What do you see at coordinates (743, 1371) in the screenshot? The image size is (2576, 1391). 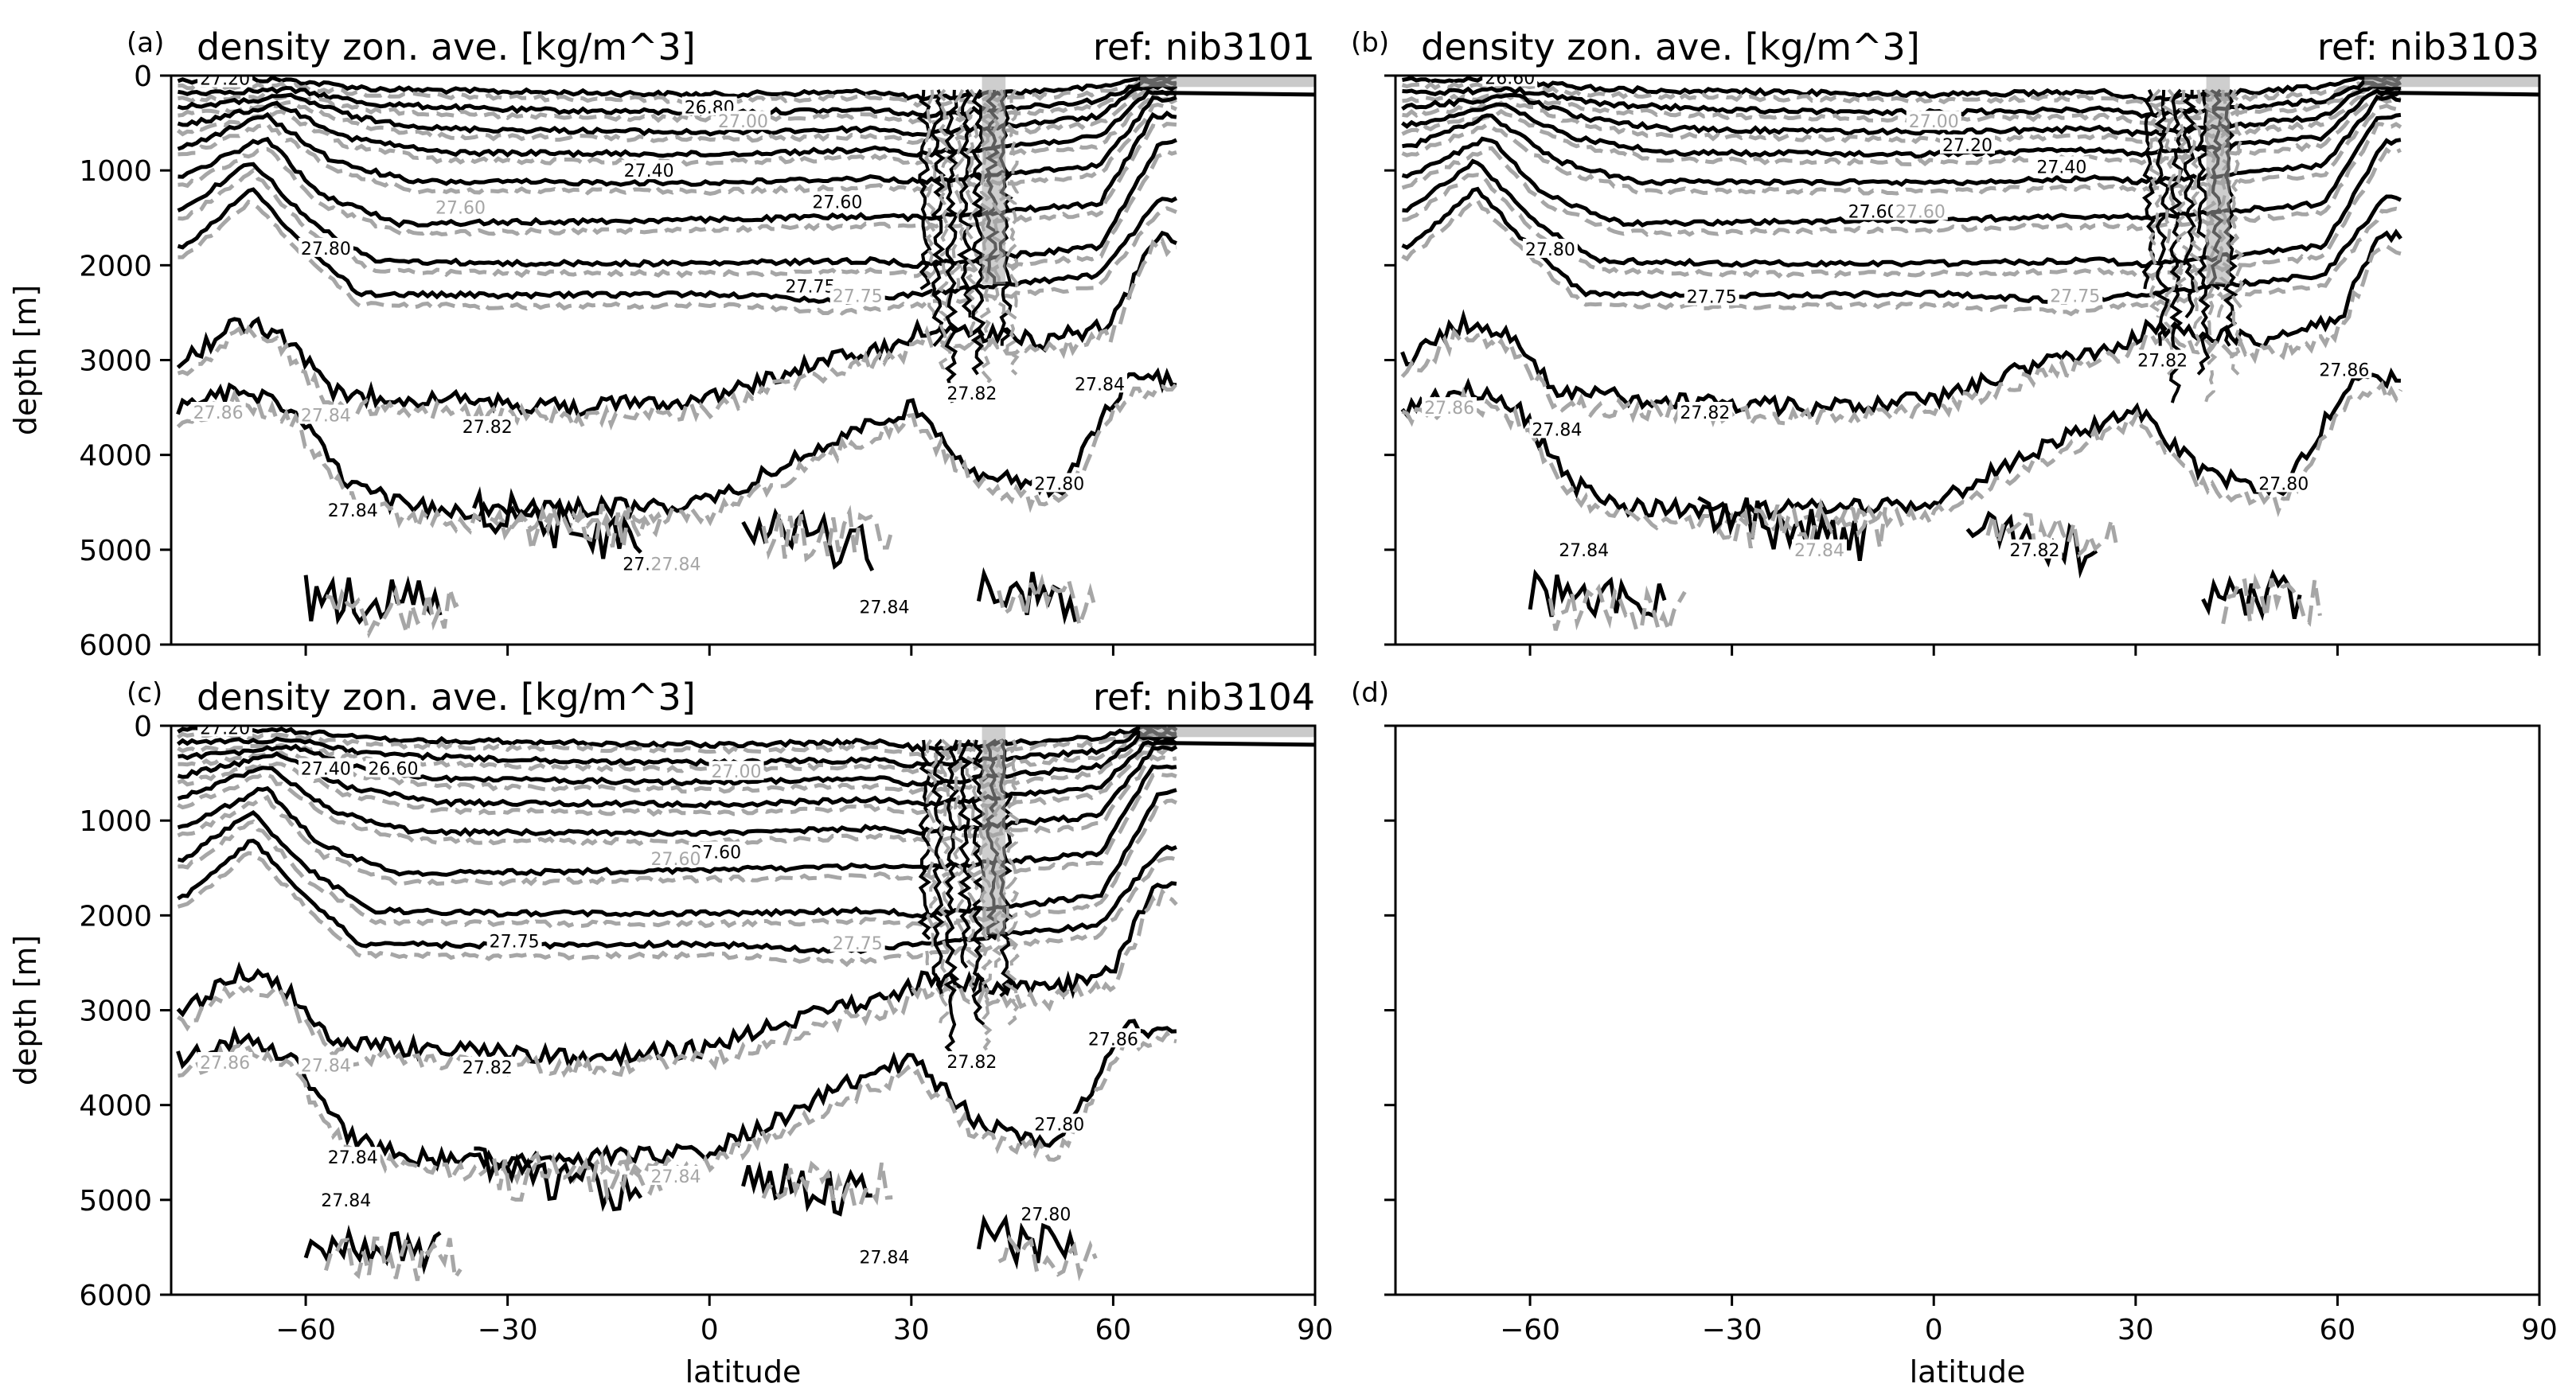 I see `x-axis-label: latitude` at bounding box center [743, 1371].